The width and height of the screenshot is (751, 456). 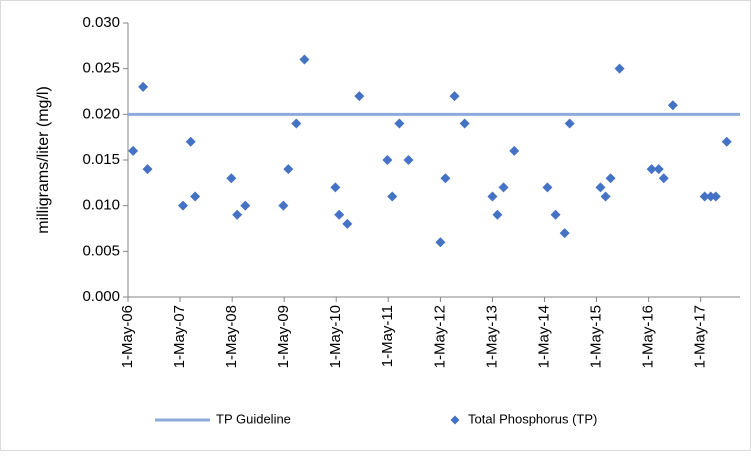 I want to click on x-tick-label: 1-May-14, so click(x=543, y=336).